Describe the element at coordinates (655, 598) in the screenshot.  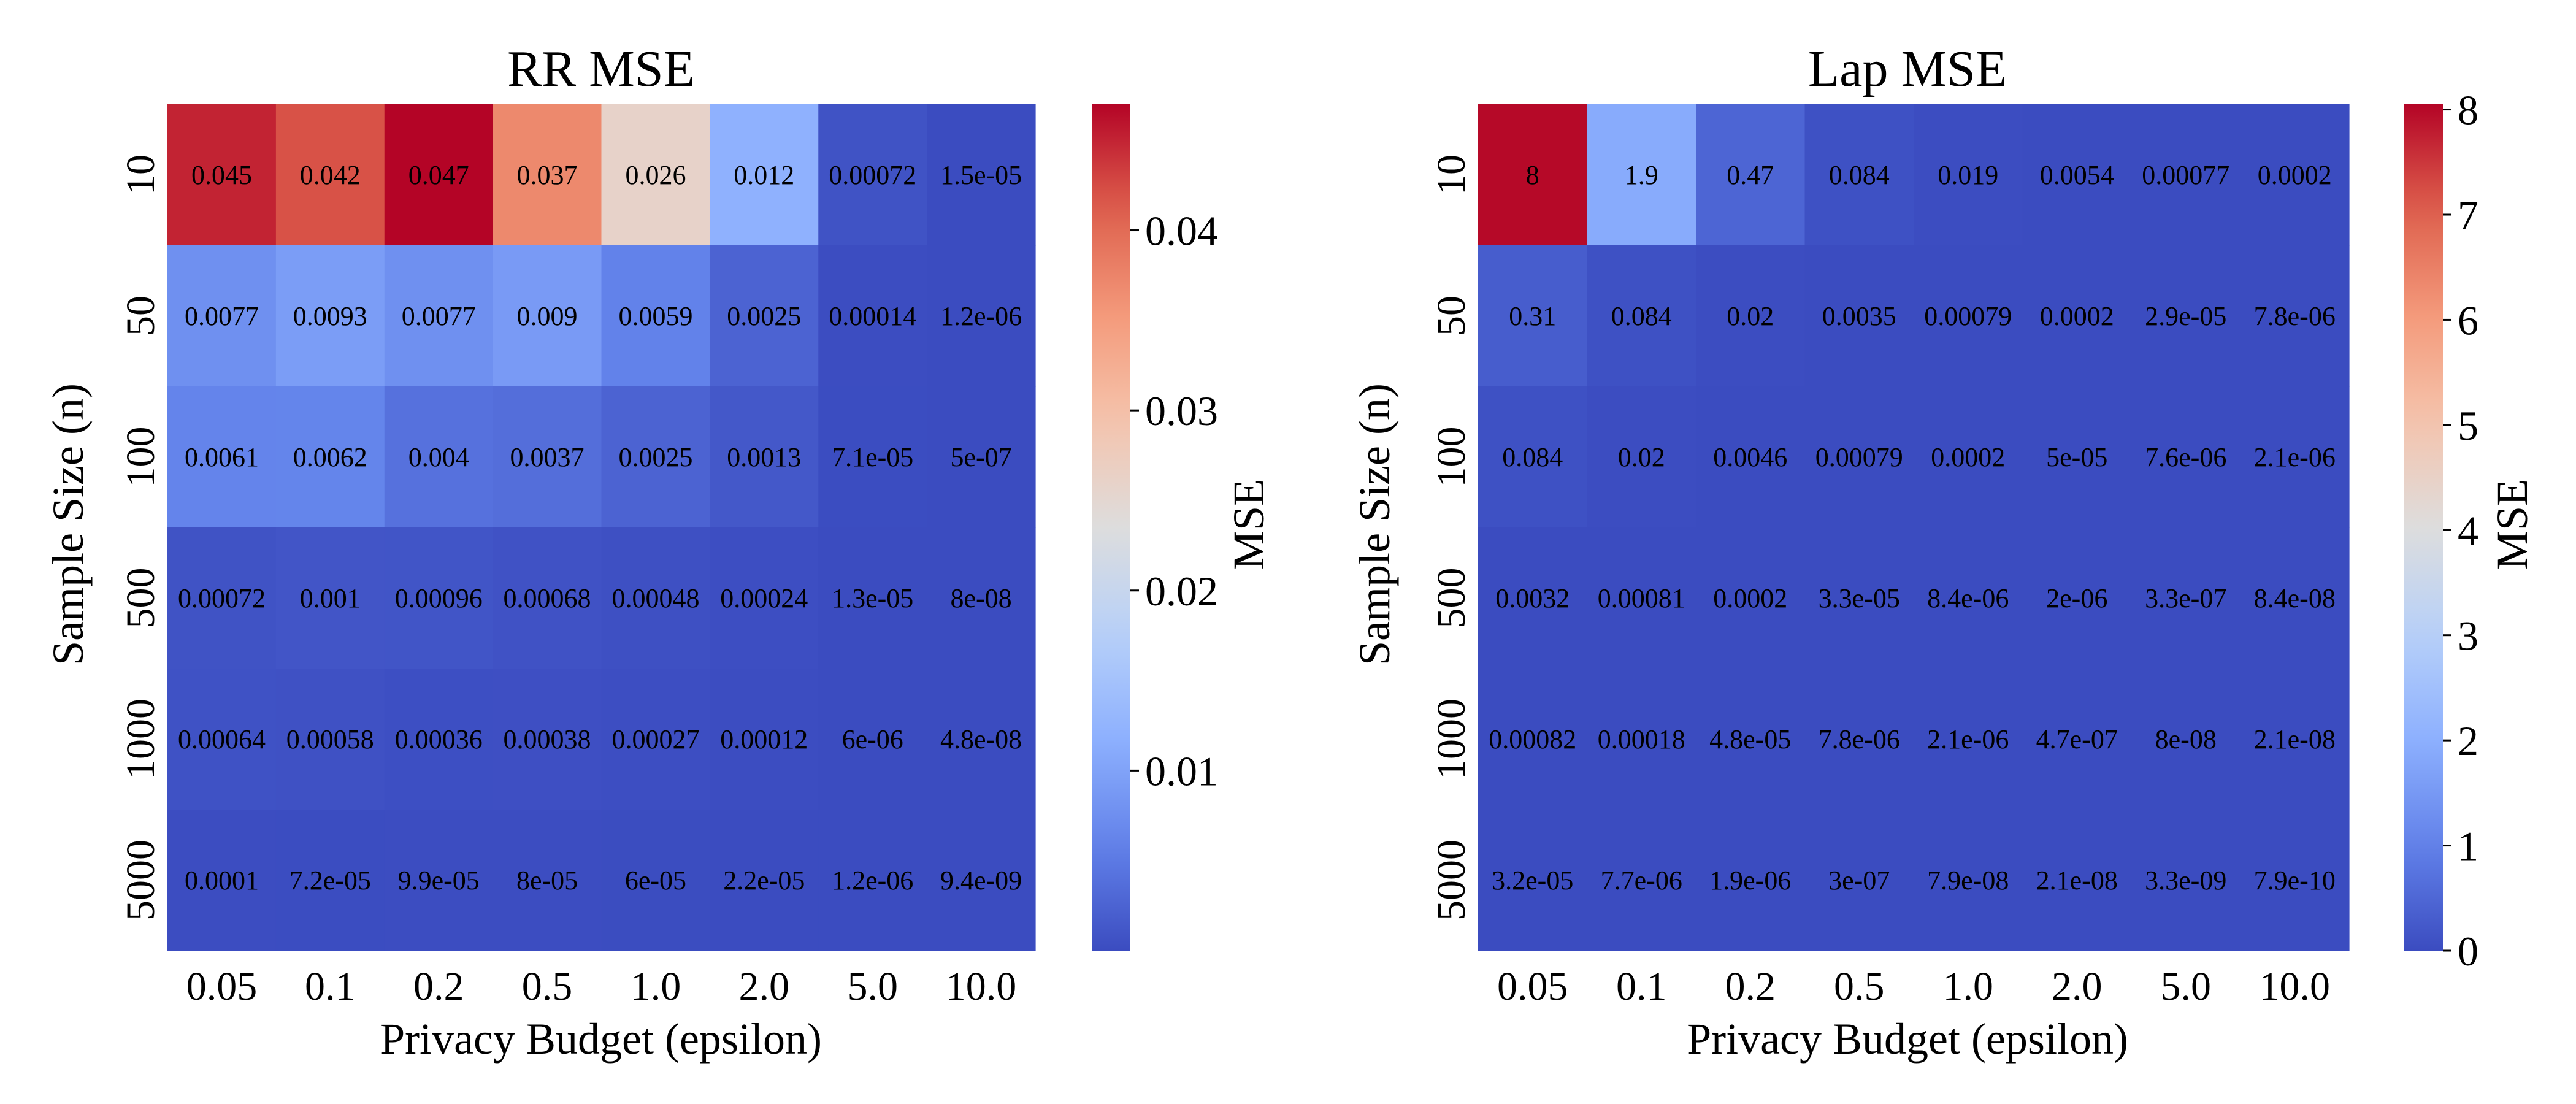
I see `cell-annotation: 0.00048` at that location.